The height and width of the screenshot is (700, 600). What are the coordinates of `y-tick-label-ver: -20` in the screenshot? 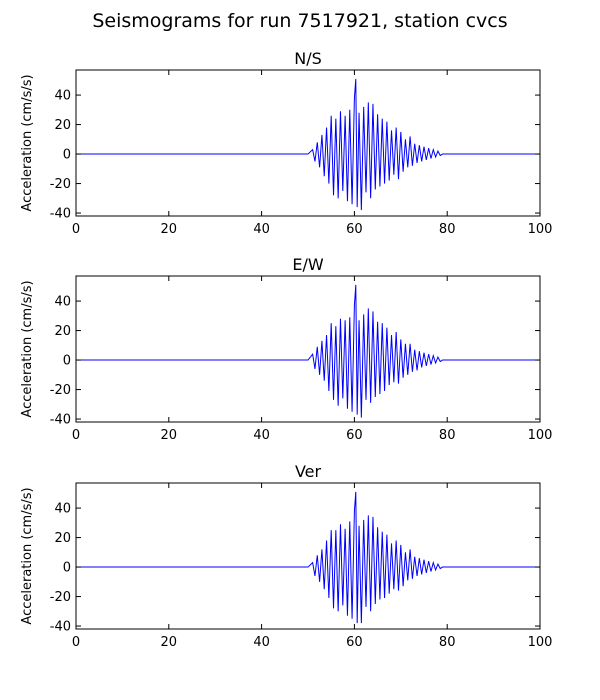 It's located at (60, 597).